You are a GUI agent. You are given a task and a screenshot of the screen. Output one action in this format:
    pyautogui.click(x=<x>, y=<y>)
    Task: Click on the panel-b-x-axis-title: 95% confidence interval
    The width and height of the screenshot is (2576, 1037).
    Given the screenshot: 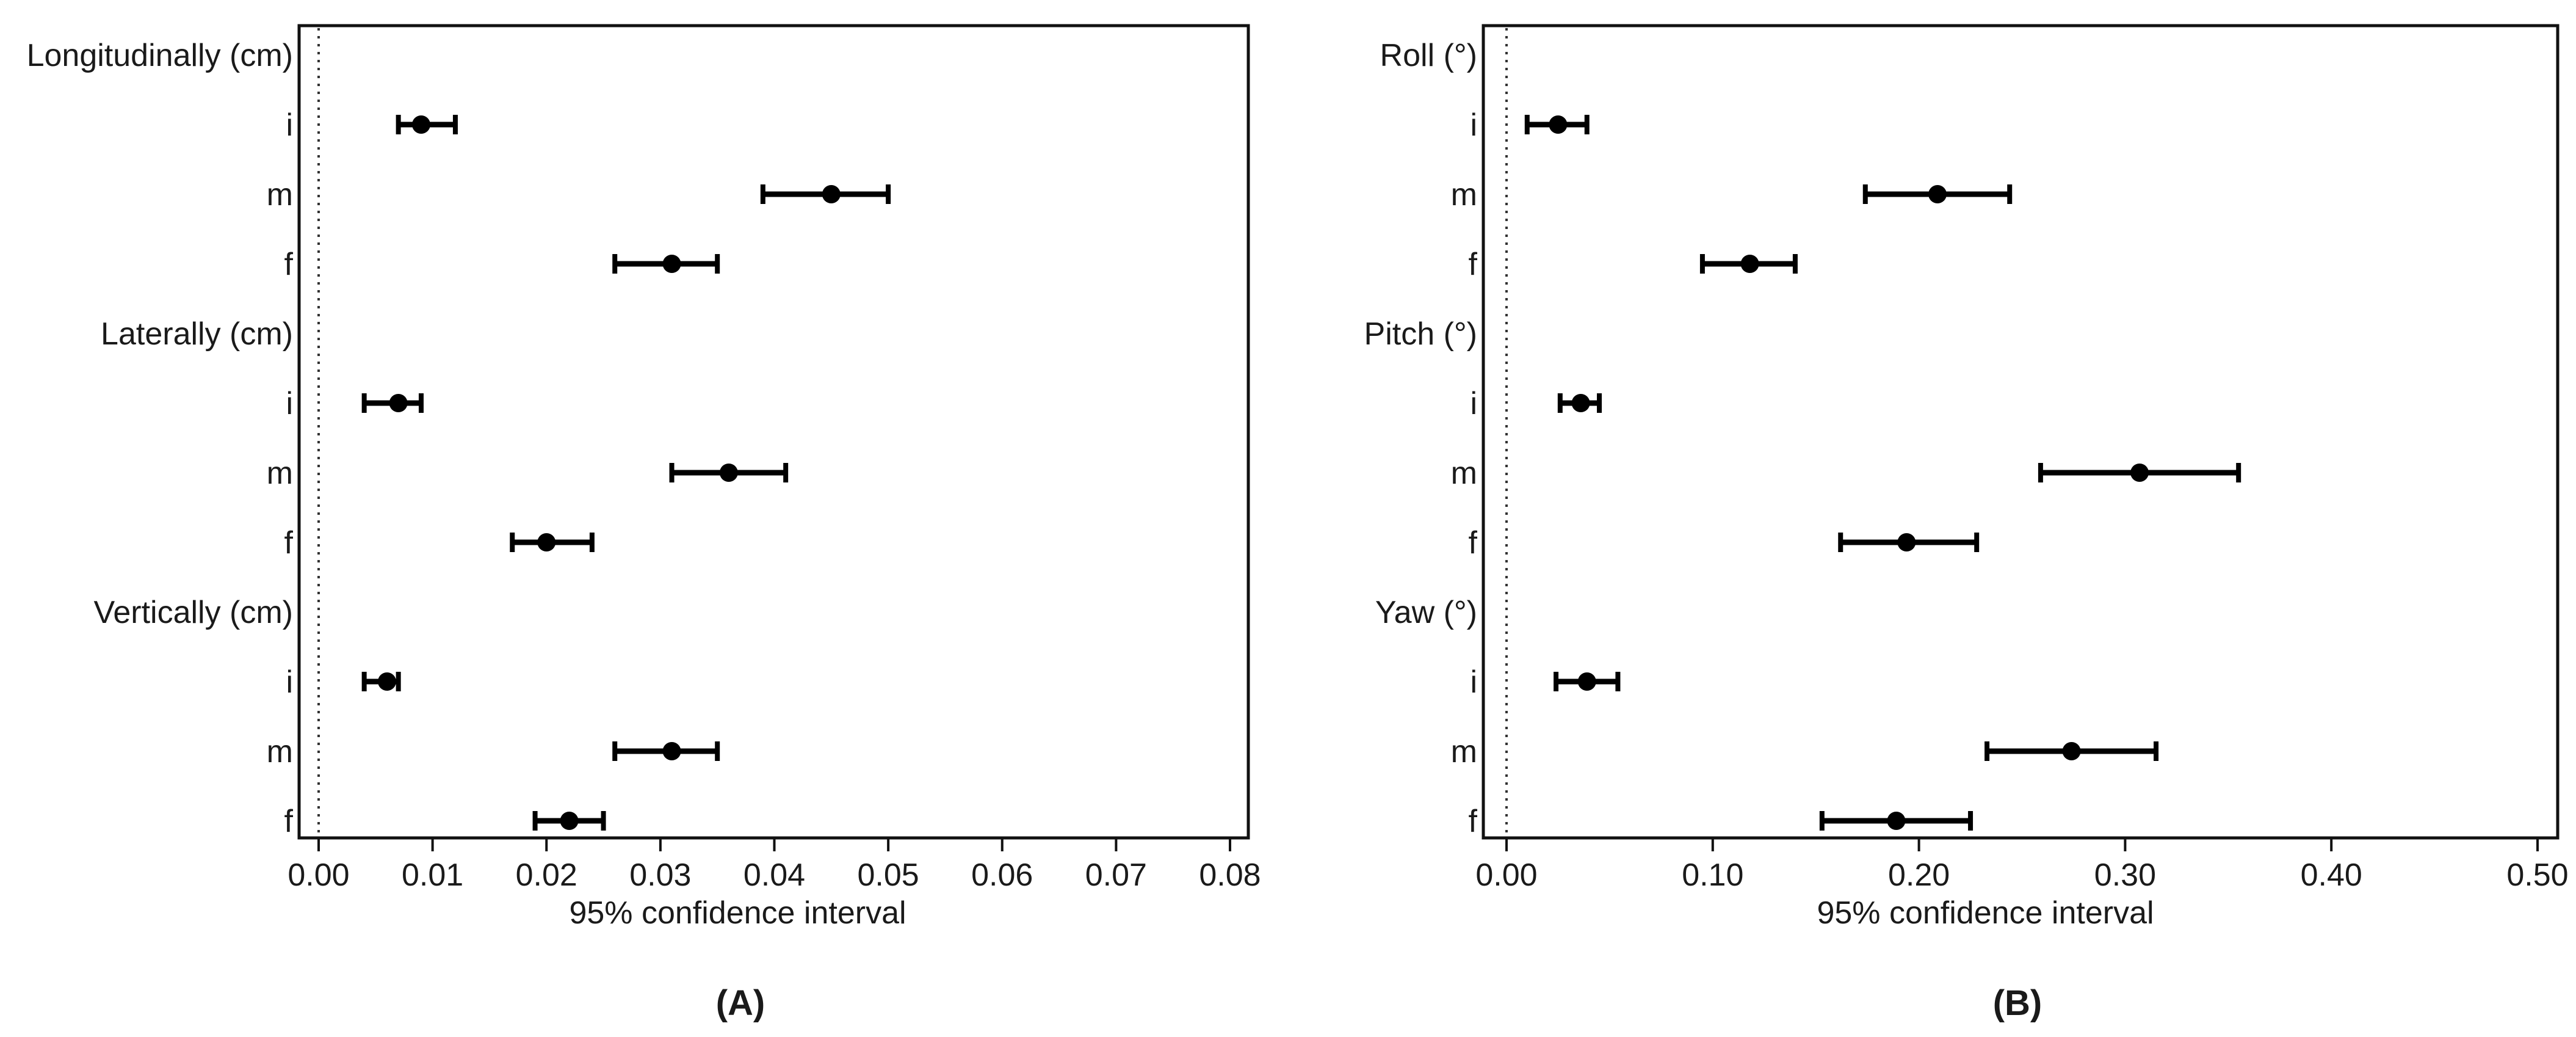 What is the action you would take?
    pyautogui.click(x=1985, y=913)
    